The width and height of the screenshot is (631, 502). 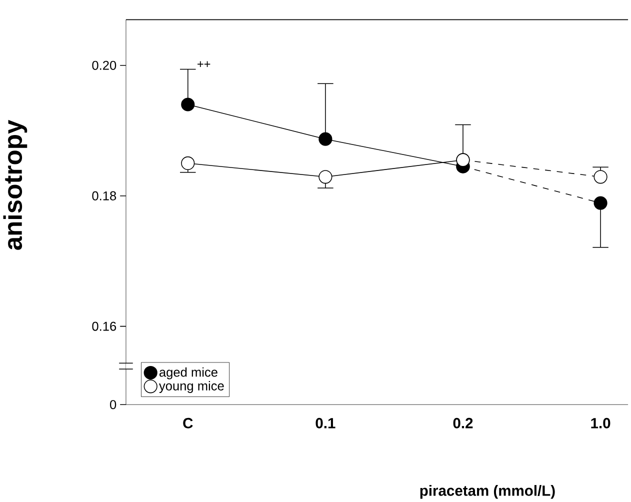 I want to click on x-tick-label: C, so click(x=188, y=423).